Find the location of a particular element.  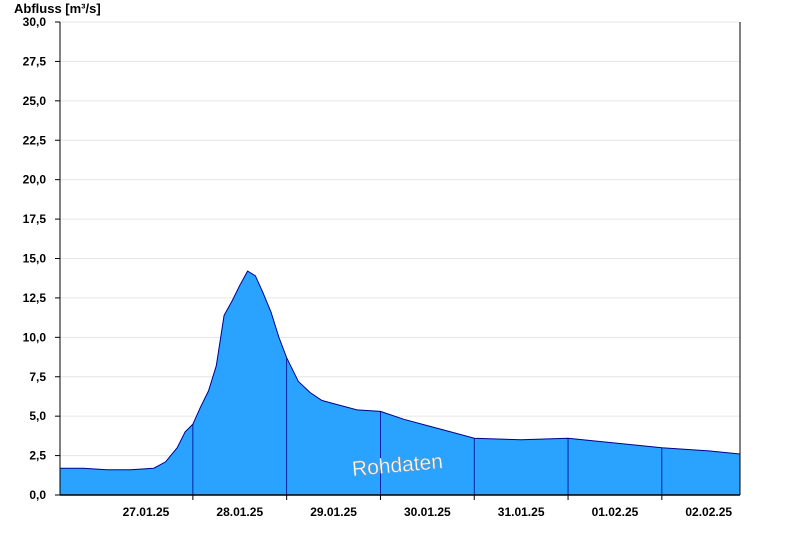

y-tick-label: 22,5 is located at coordinates (35, 140).